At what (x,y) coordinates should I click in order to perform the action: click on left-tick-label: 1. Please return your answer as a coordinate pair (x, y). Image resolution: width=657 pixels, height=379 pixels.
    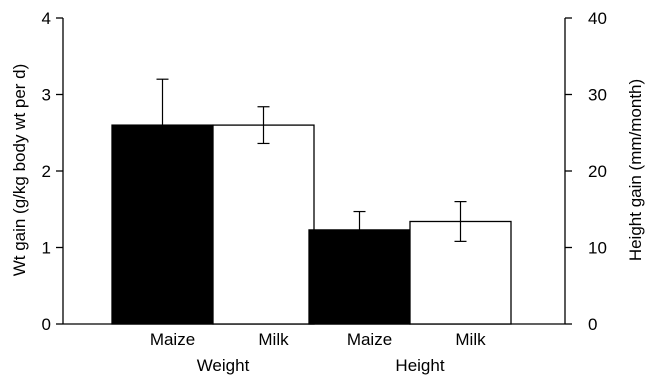
    Looking at the image, I should click on (46, 248).